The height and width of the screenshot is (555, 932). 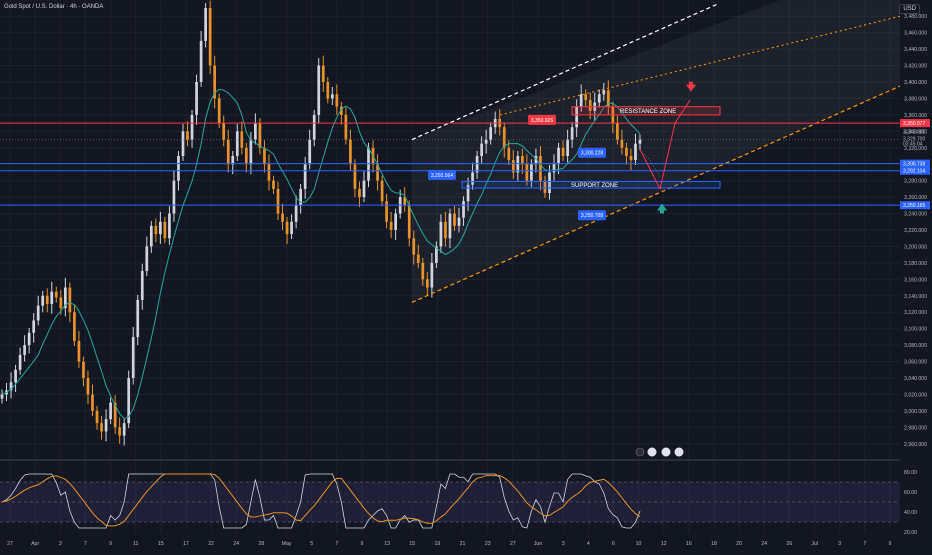 What do you see at coordinates (915, 313) in the screenshot?
I see `price-axis-tick: 3,120.000` at bounding box center [915, 313].